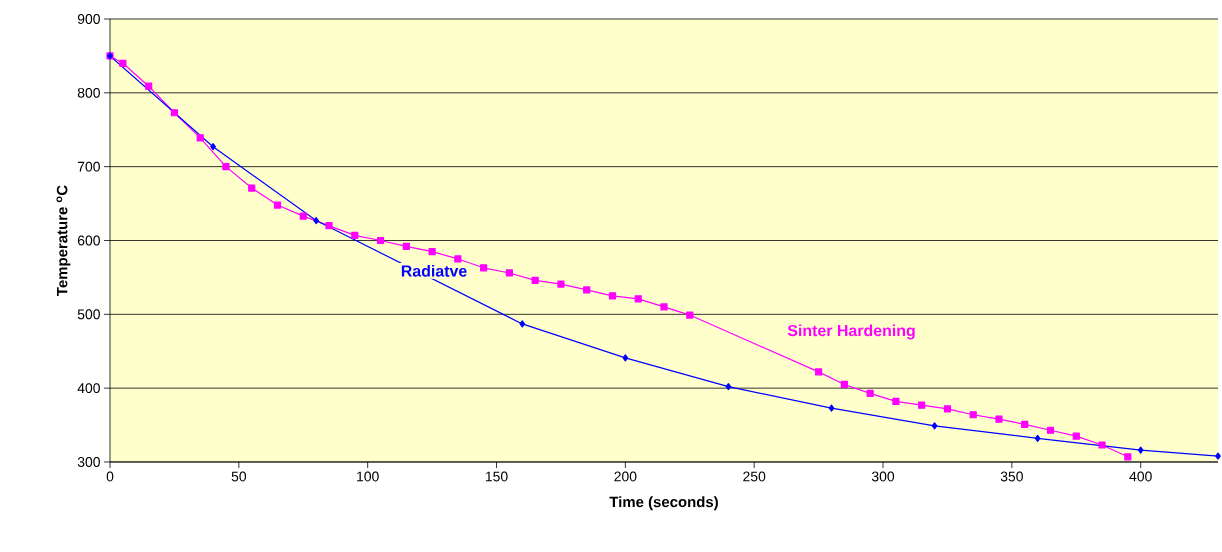 The image size is (1222, 552). Describe the element at coordinates (110, 476) in the screenshot. I see `x-tick-label: 0` at that location.